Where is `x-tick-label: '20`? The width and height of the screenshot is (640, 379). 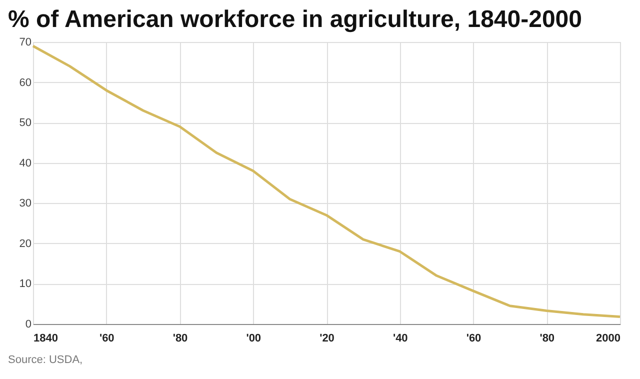 x-tick-label: '20 is located at coordinates (327, 338).